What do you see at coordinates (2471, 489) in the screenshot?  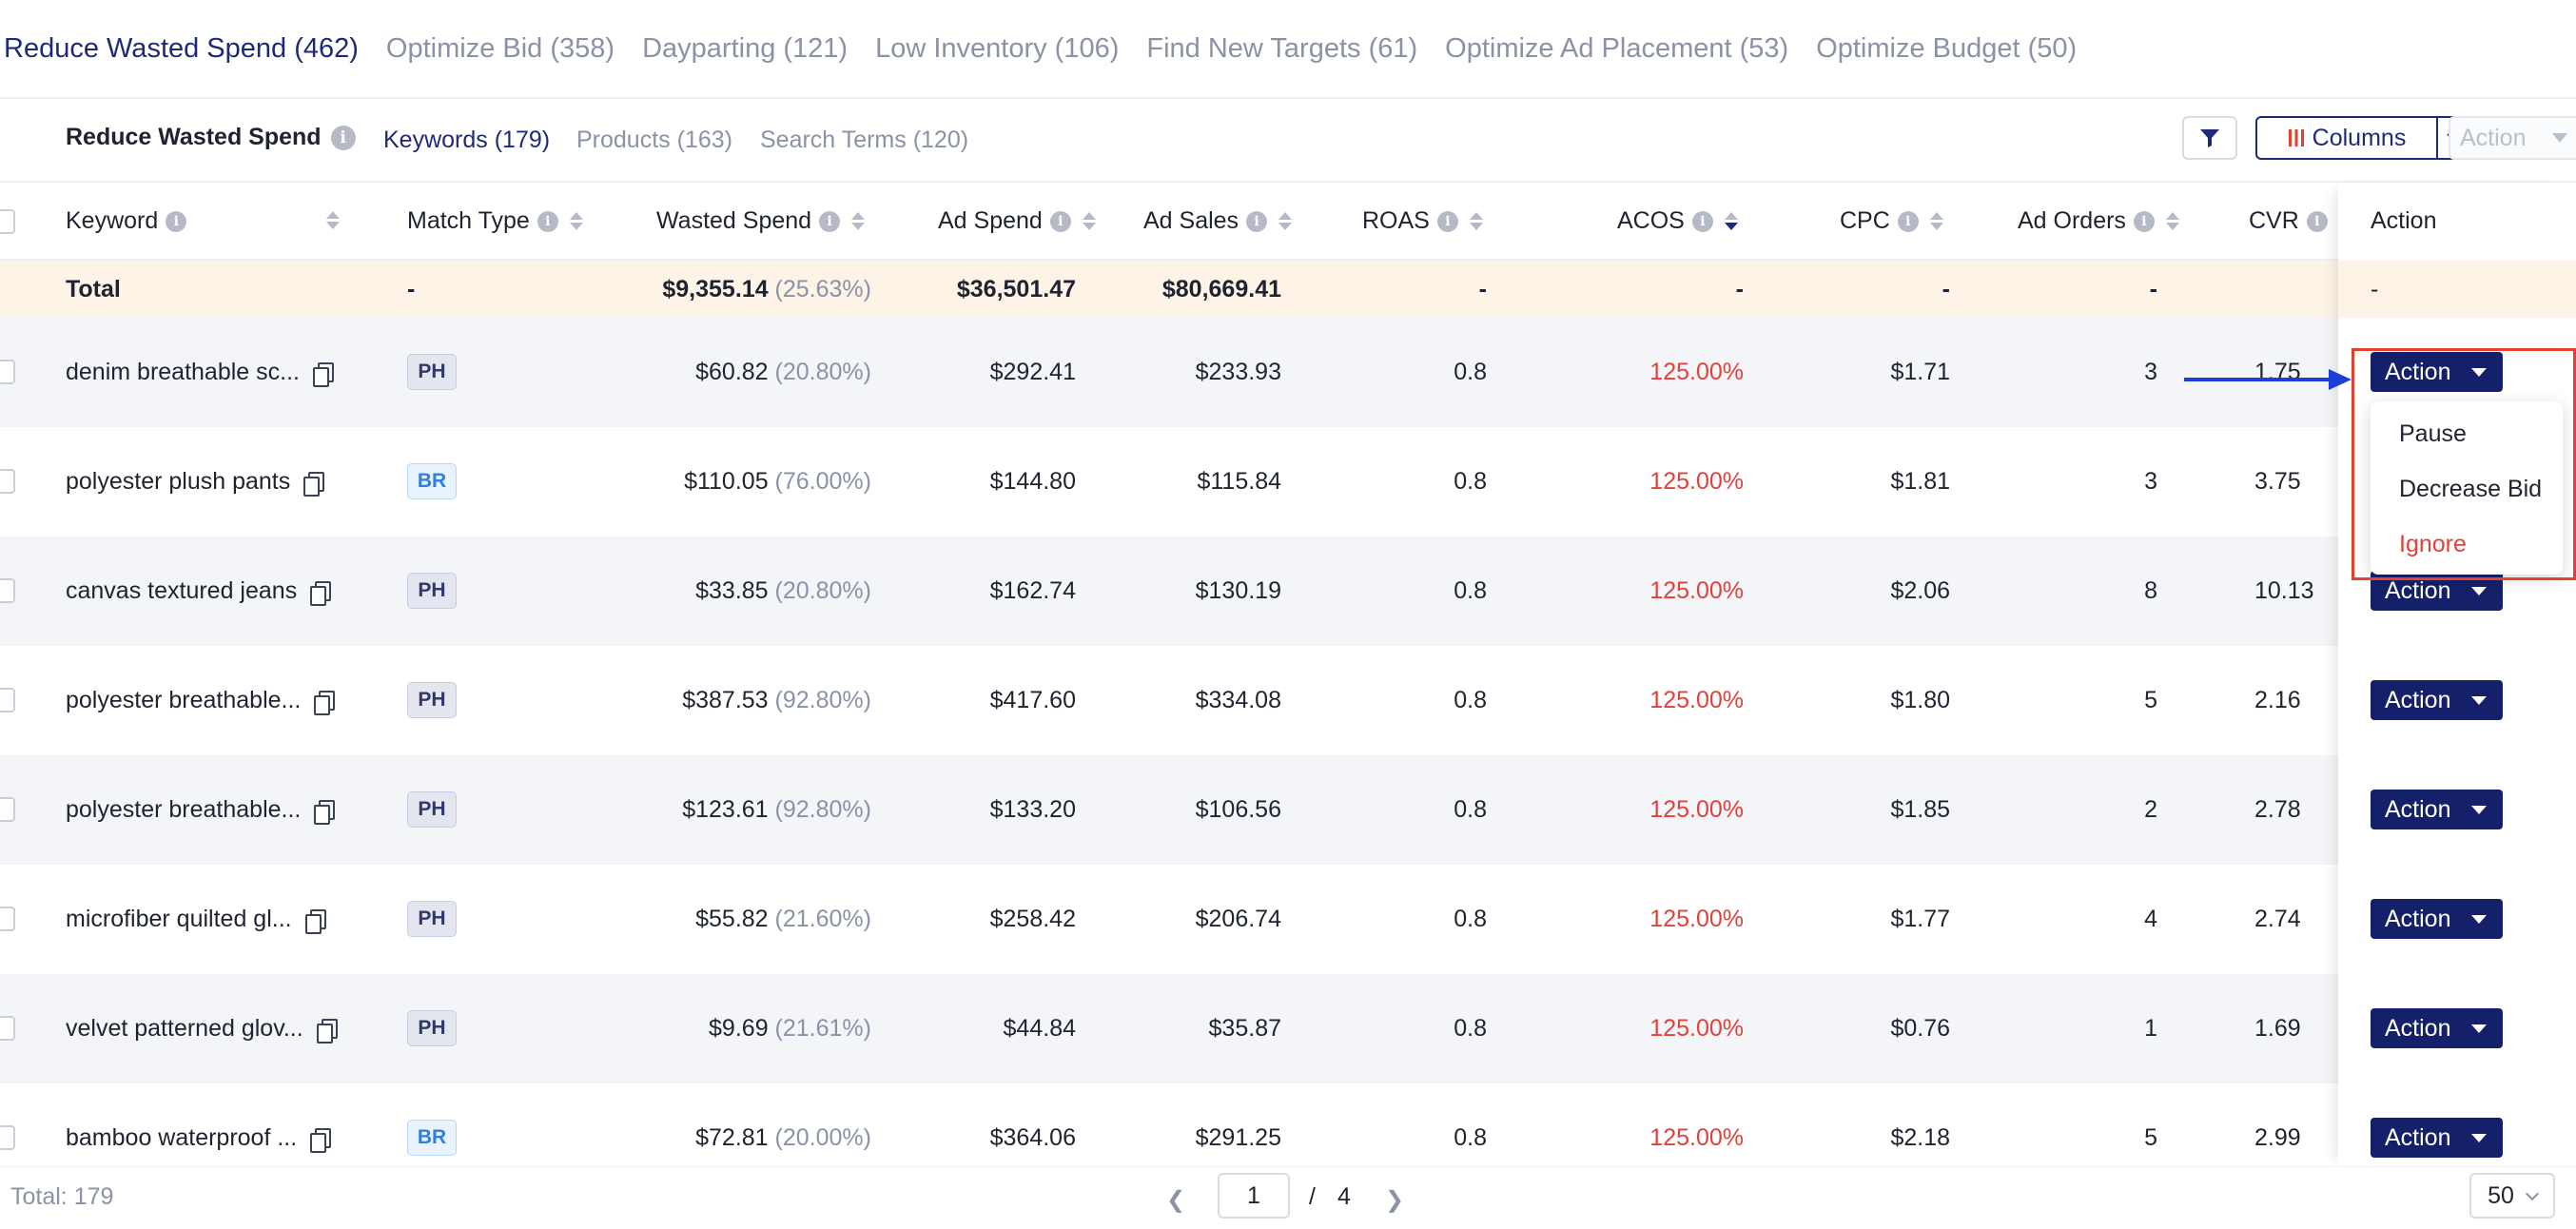 I see `menu-item-decrease-bid: Decrease Bid` at bounding box center [2471, 489].